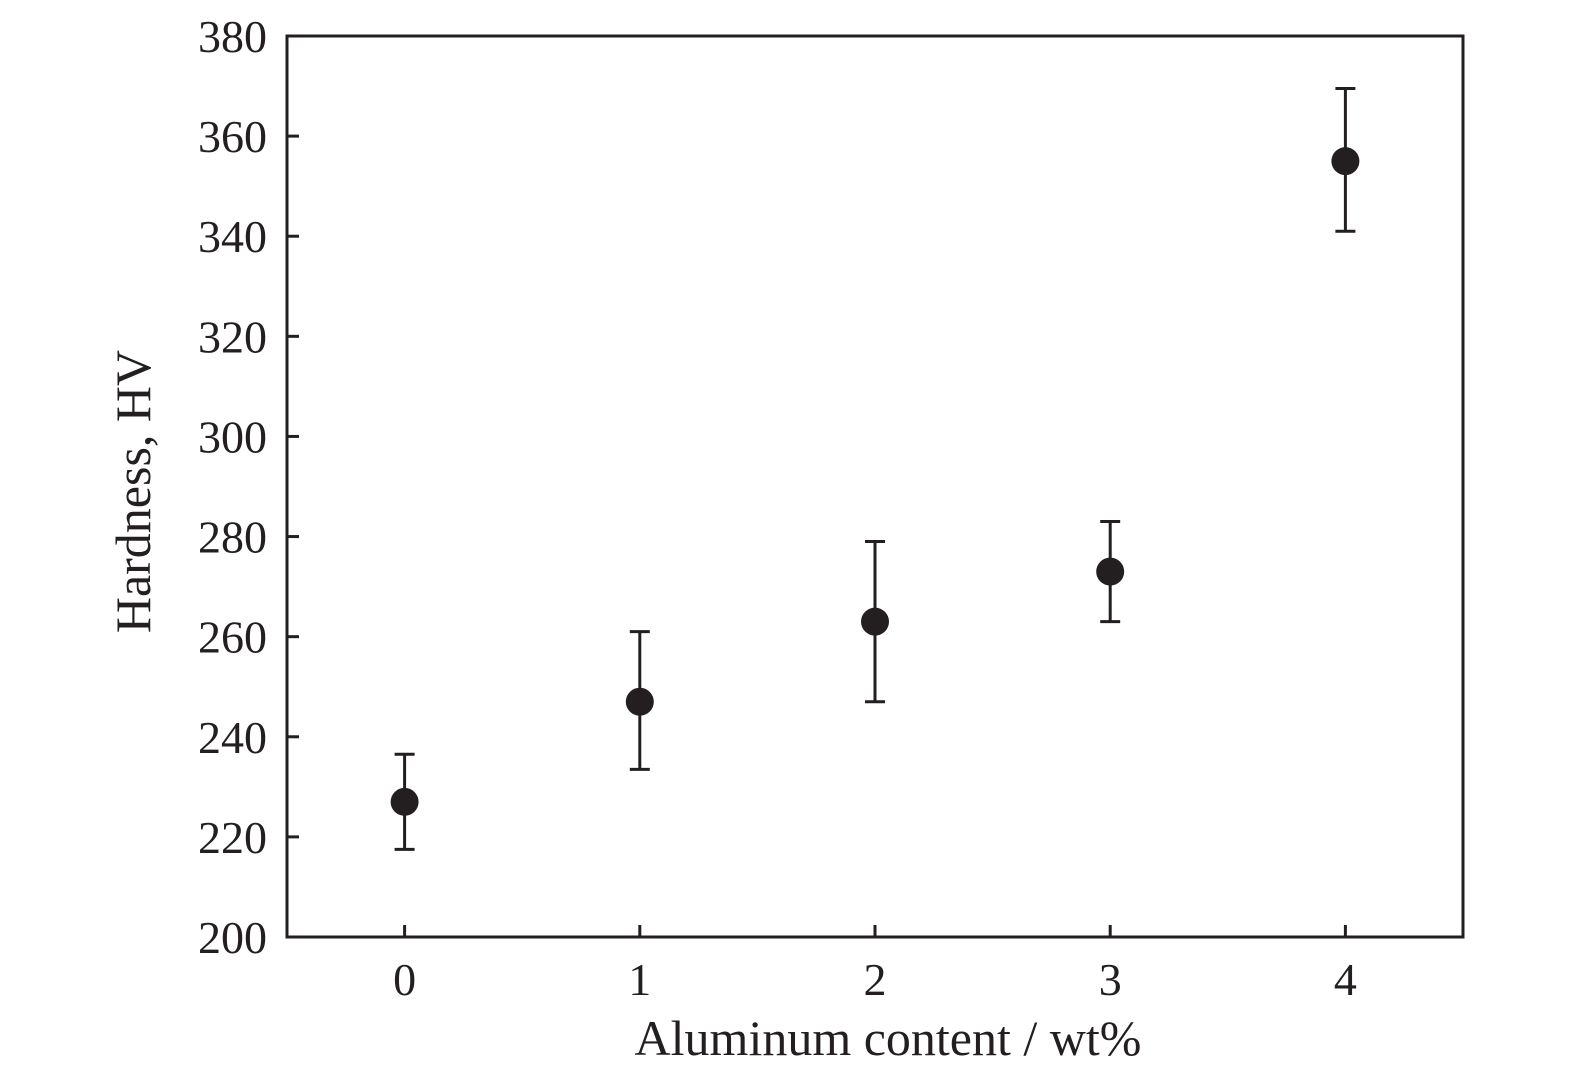 This screenshot has width=1575, height=1081. What do you see at coordinates (1110, 979) in the screenshot?
I see `x-tick-label: 3` at bounding box center [1110, 979].